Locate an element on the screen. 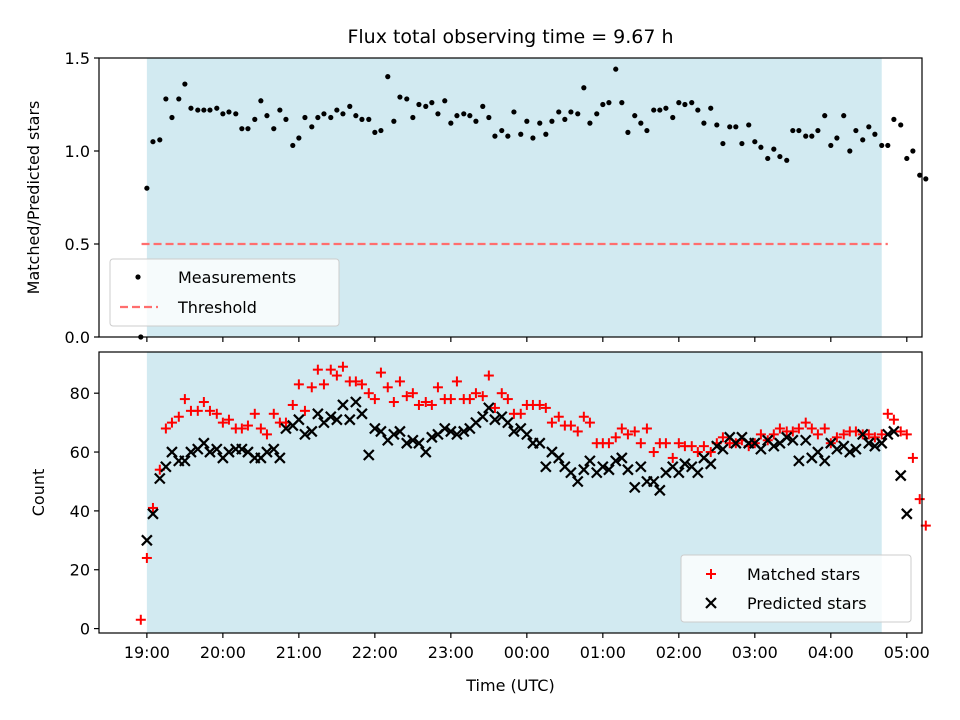  count-y-tick-label: 0 is located at coordinates (85, 629).